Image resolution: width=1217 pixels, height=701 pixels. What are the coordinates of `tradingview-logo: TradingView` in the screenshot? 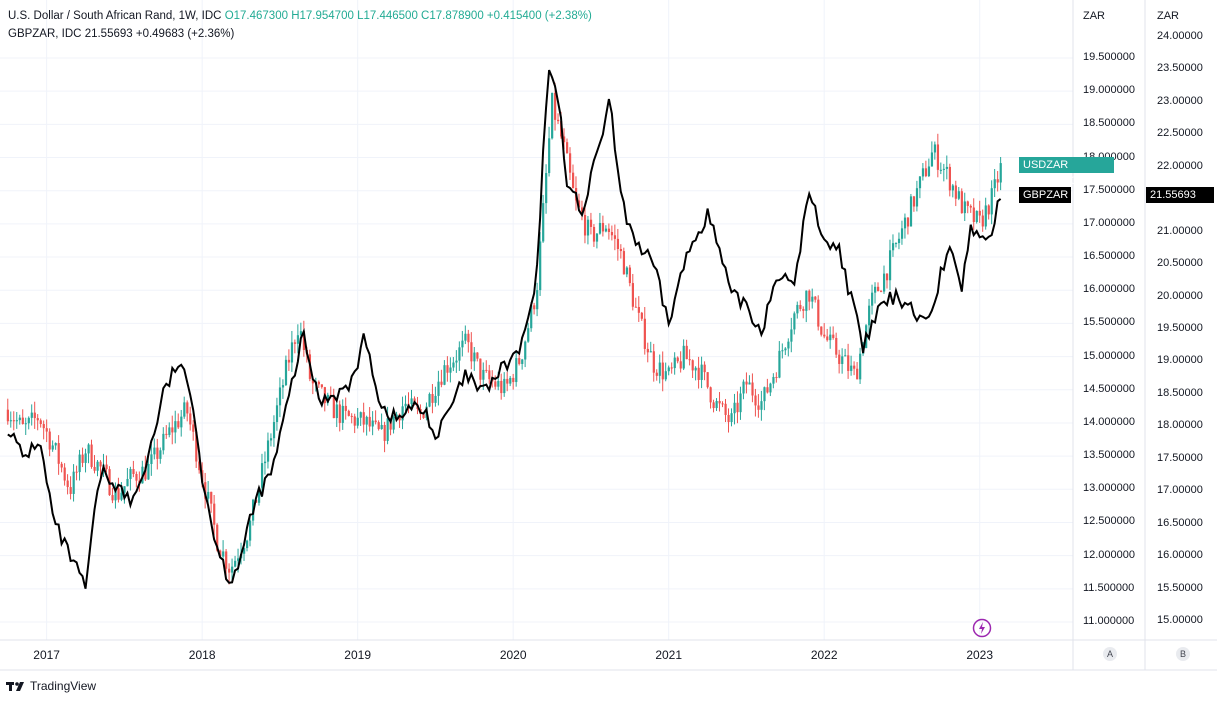 It's located at (51, 686).